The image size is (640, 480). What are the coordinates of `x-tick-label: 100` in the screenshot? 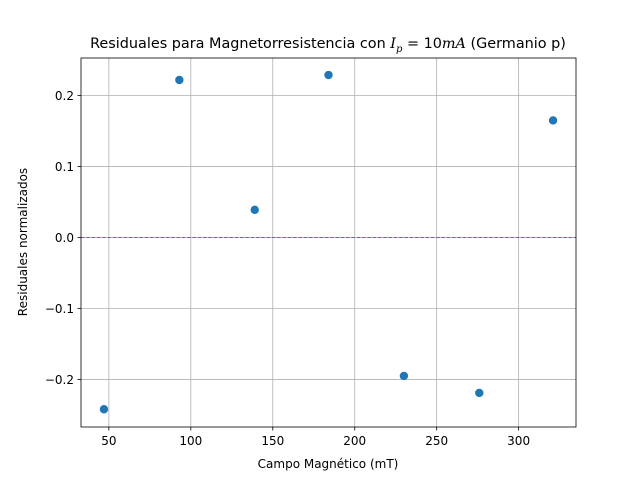 It's located at (190, 441).